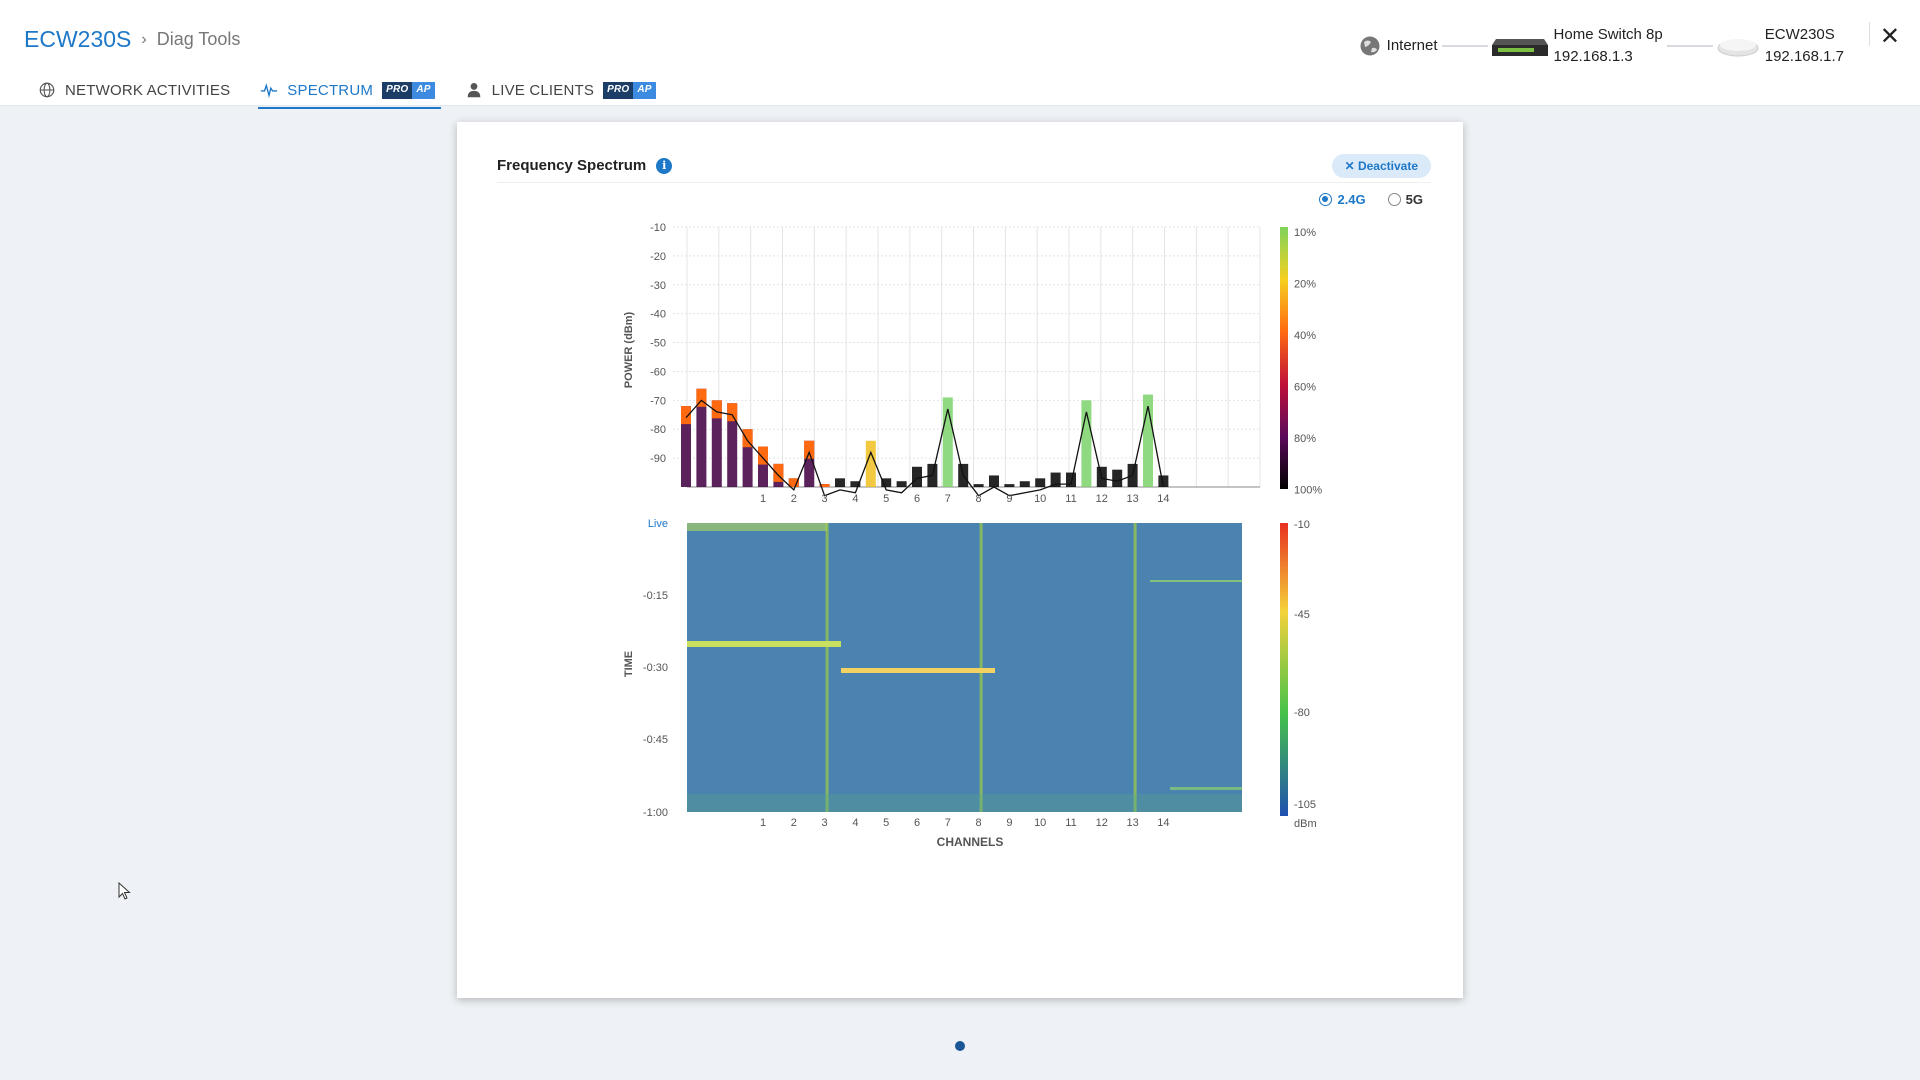 Image resolution: width=1920 pixels, height=1080 pixels. What do you see at coordinates (794, 823) in the screenshot?
I see `x-tick-label: 2` at bounding box center [794, 823].